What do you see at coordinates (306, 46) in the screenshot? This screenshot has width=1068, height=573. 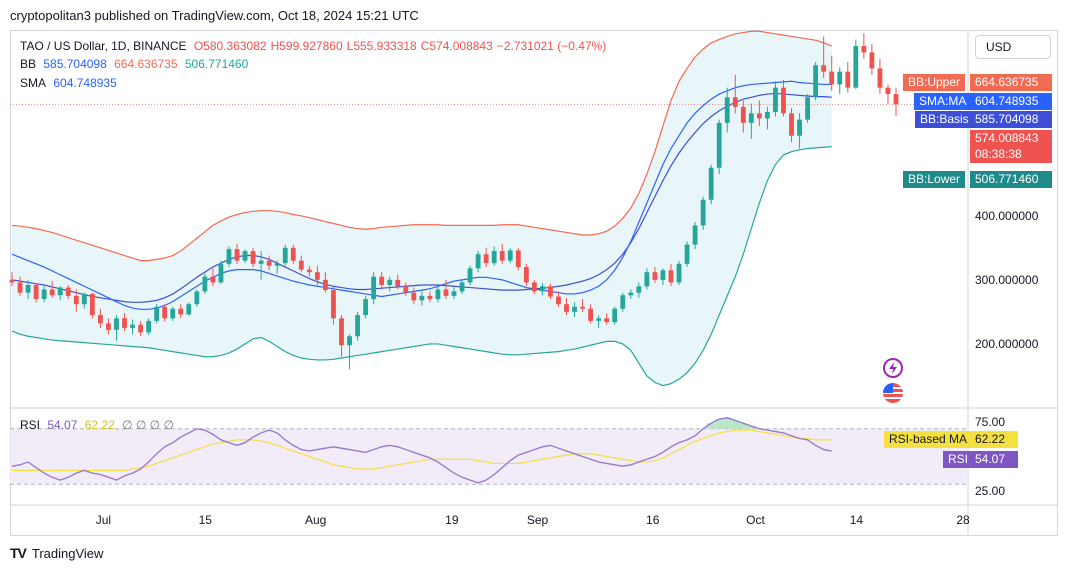 I see `ohlc-high: H599.927860` at bounding box center [306, 46].